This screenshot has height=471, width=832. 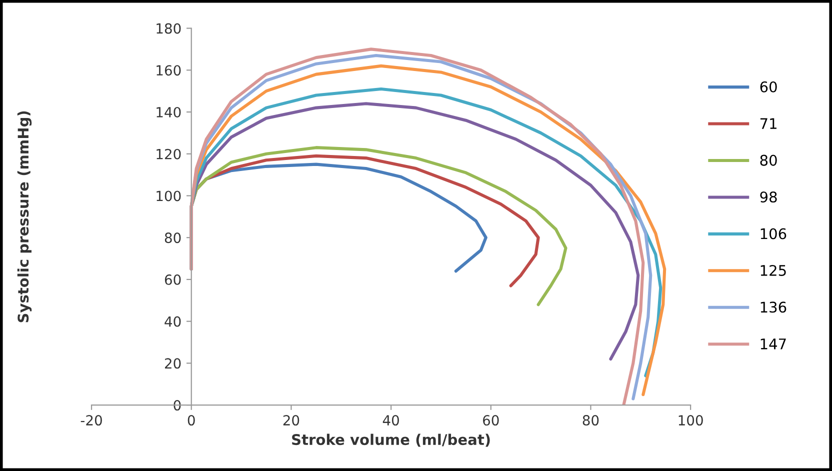 I want to click on y-tick-label: 140, so click(x=168, y=112).